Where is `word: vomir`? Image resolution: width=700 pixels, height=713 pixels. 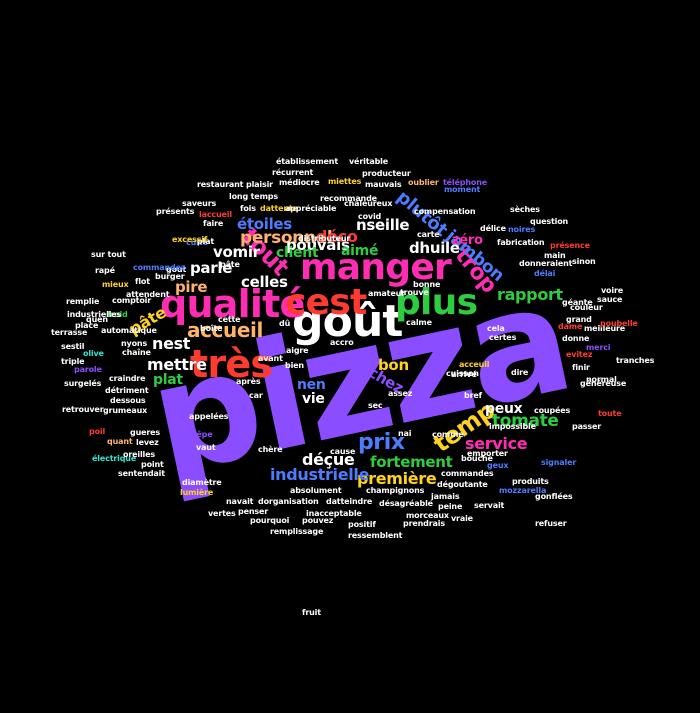
word: vomir is located at coordinates (236, 252).